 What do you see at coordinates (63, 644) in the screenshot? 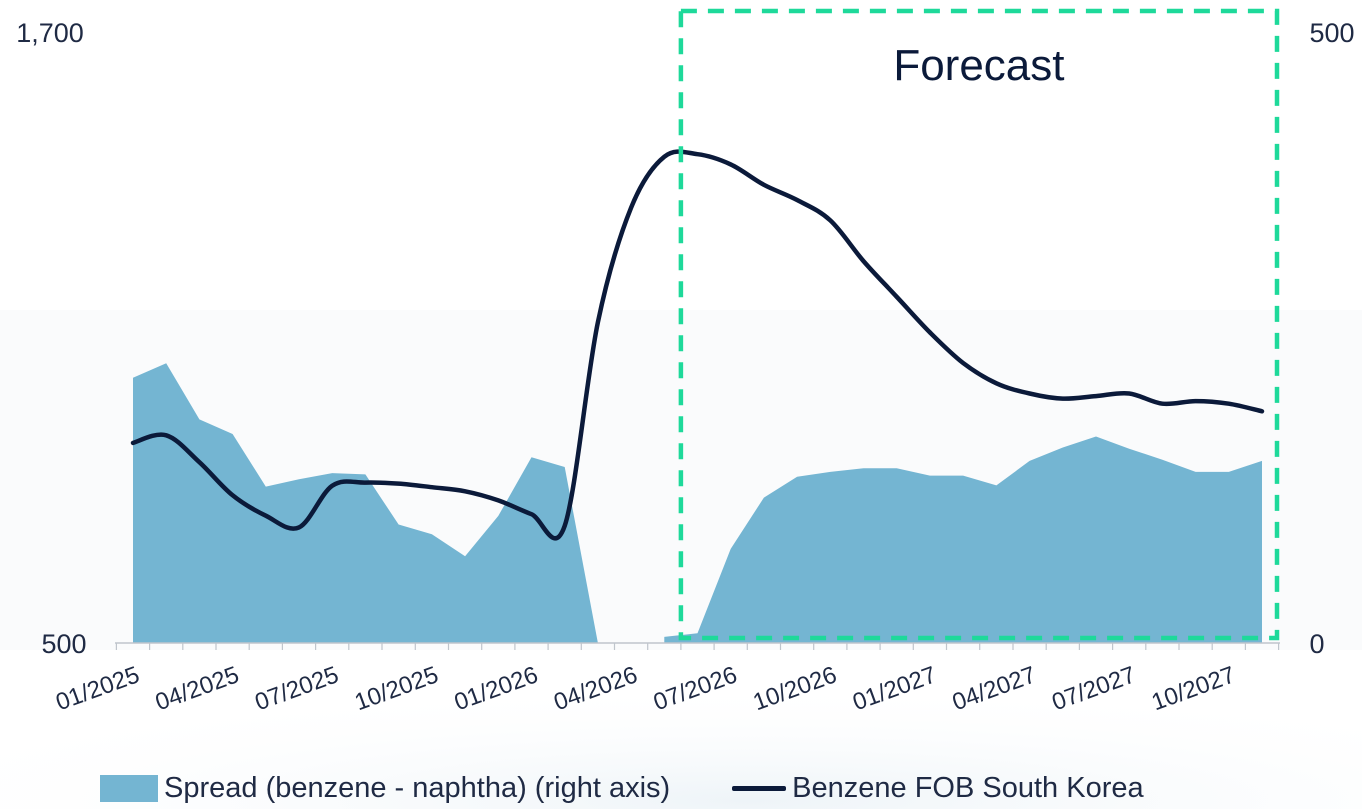
I see `y-left-tick-label-min: 500` at bounding box center [63, 644].